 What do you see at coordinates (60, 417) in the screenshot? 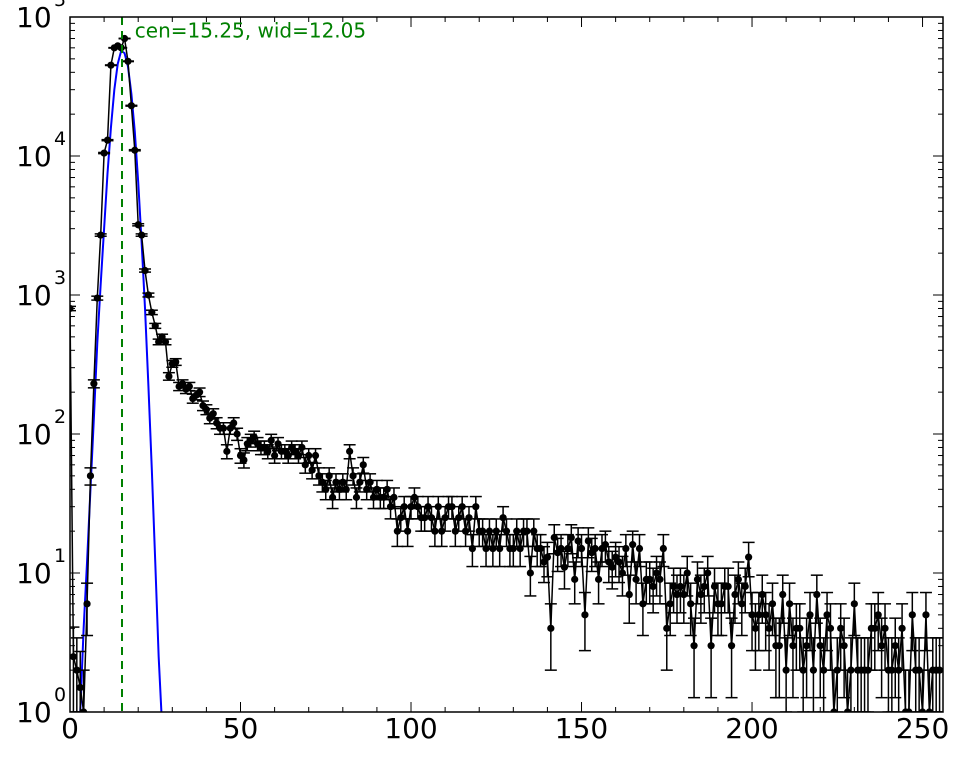
I see `y-tick-label-exponent: 2` at bounding box center [60, 417].